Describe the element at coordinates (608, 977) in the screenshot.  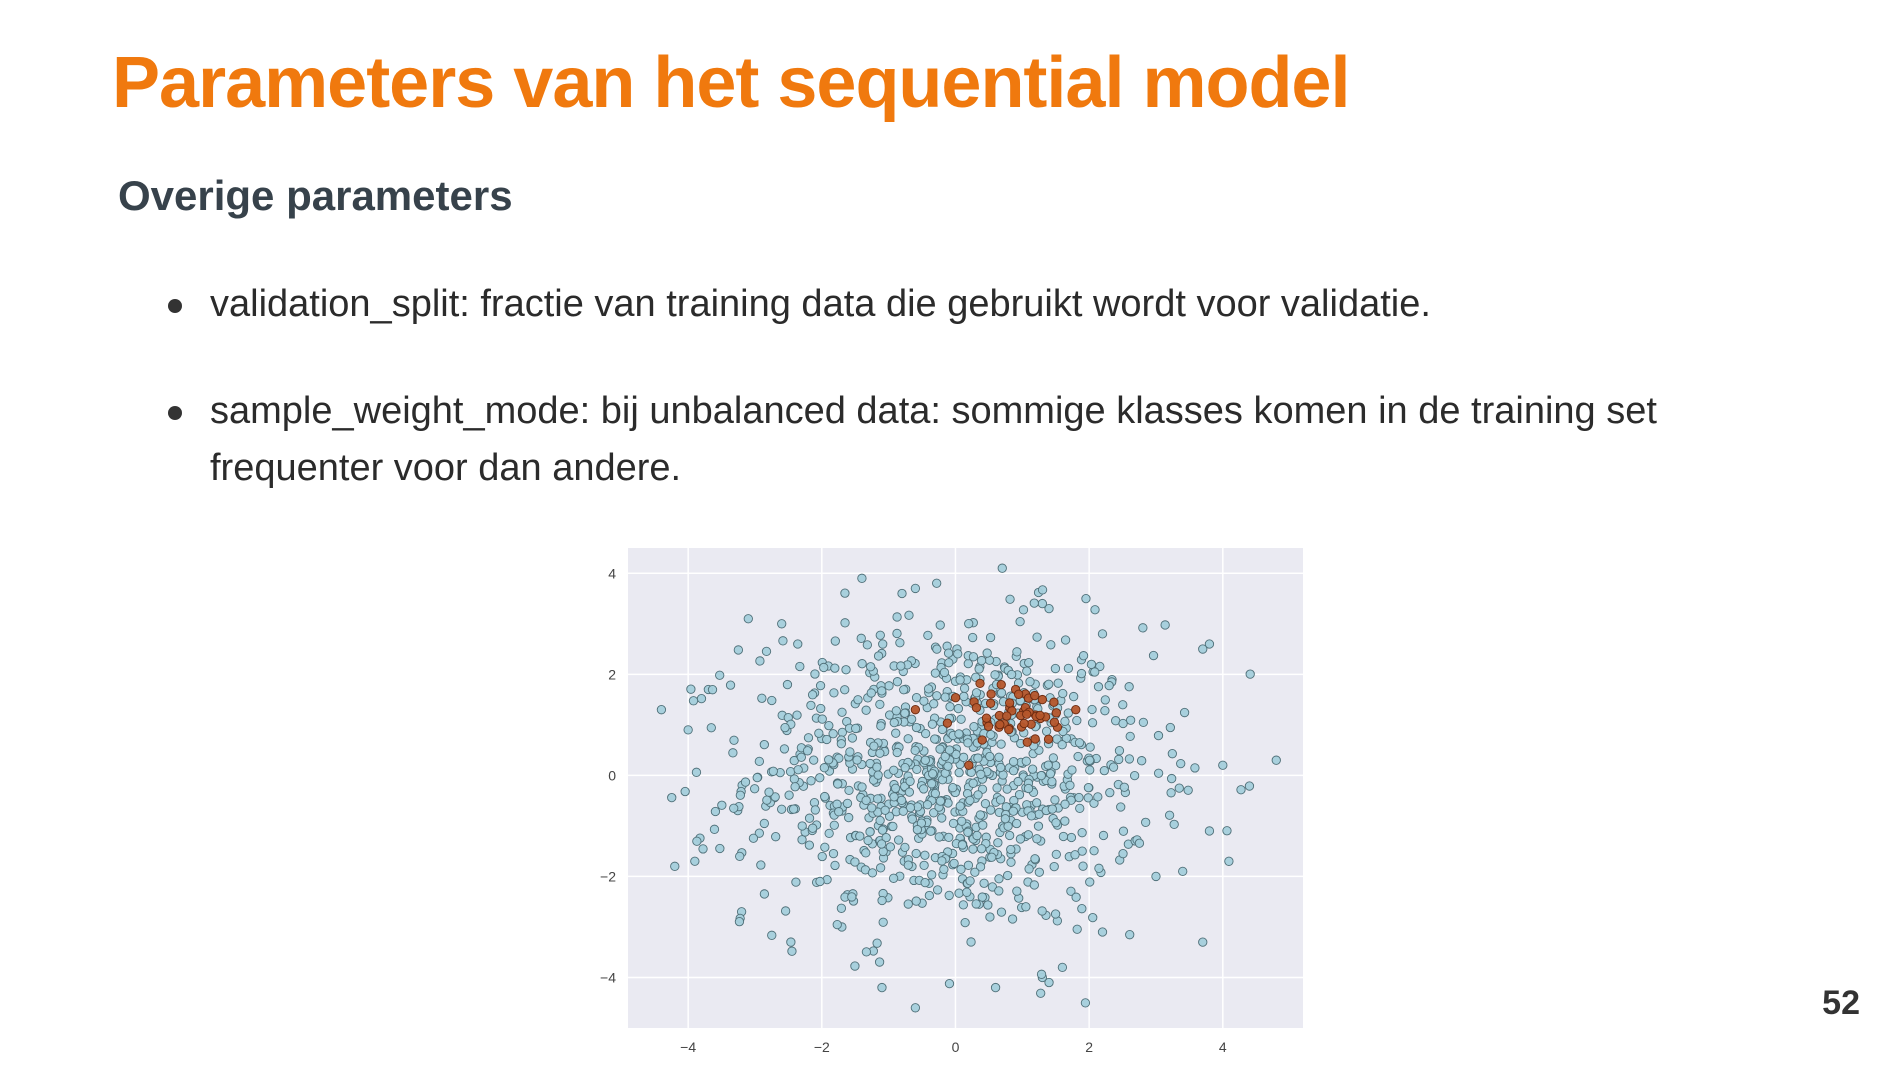
I see `y-tick-label: −4` at that location.